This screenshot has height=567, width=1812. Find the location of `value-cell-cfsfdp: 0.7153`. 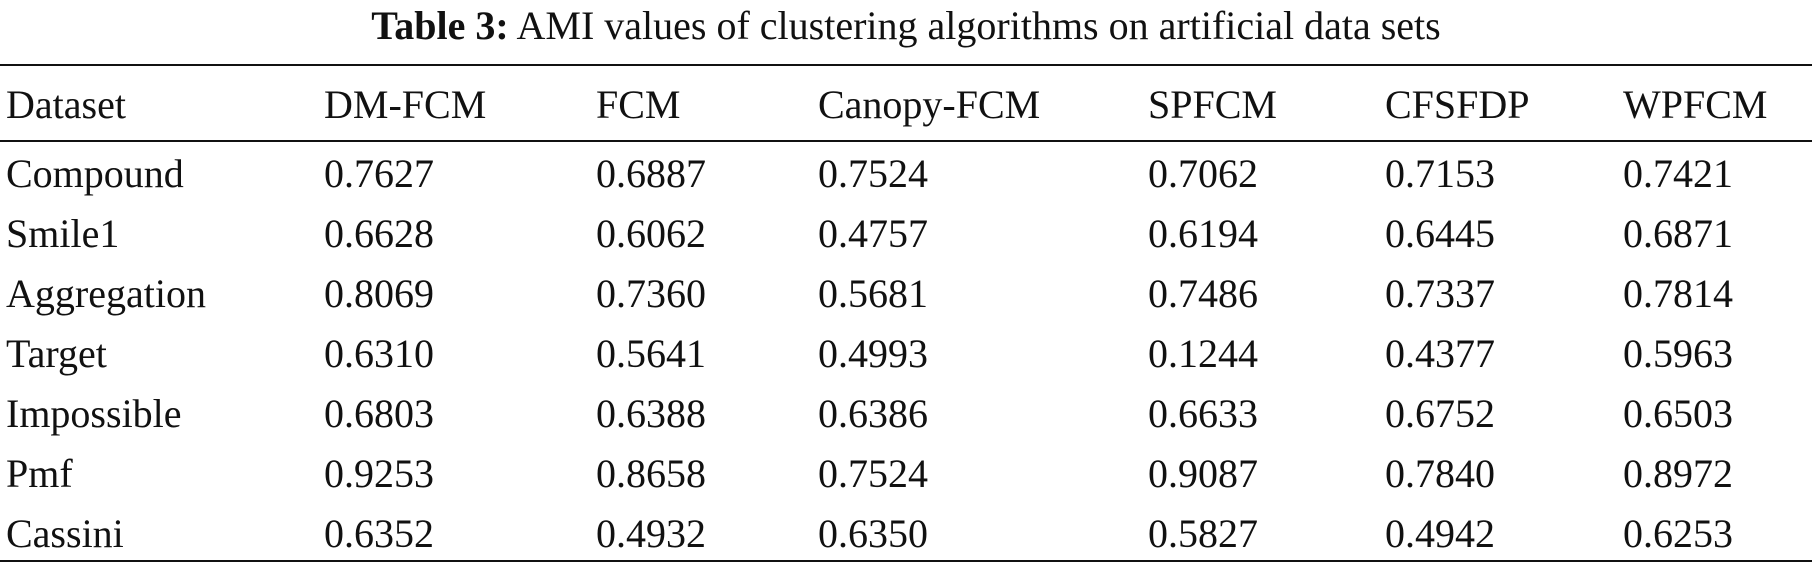

value-cell-cfsfdp: 0.7153 is located at coordinates (1440, 173).